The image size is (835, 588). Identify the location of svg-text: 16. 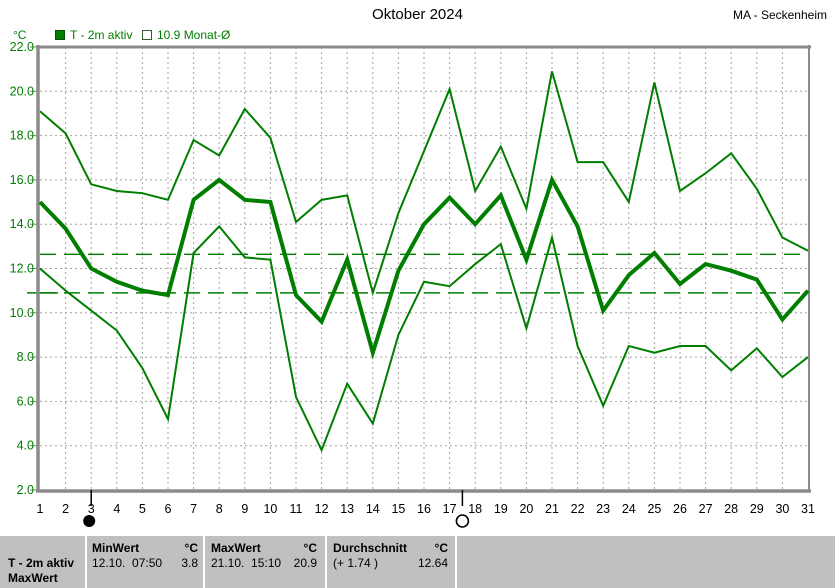
(424, 509).